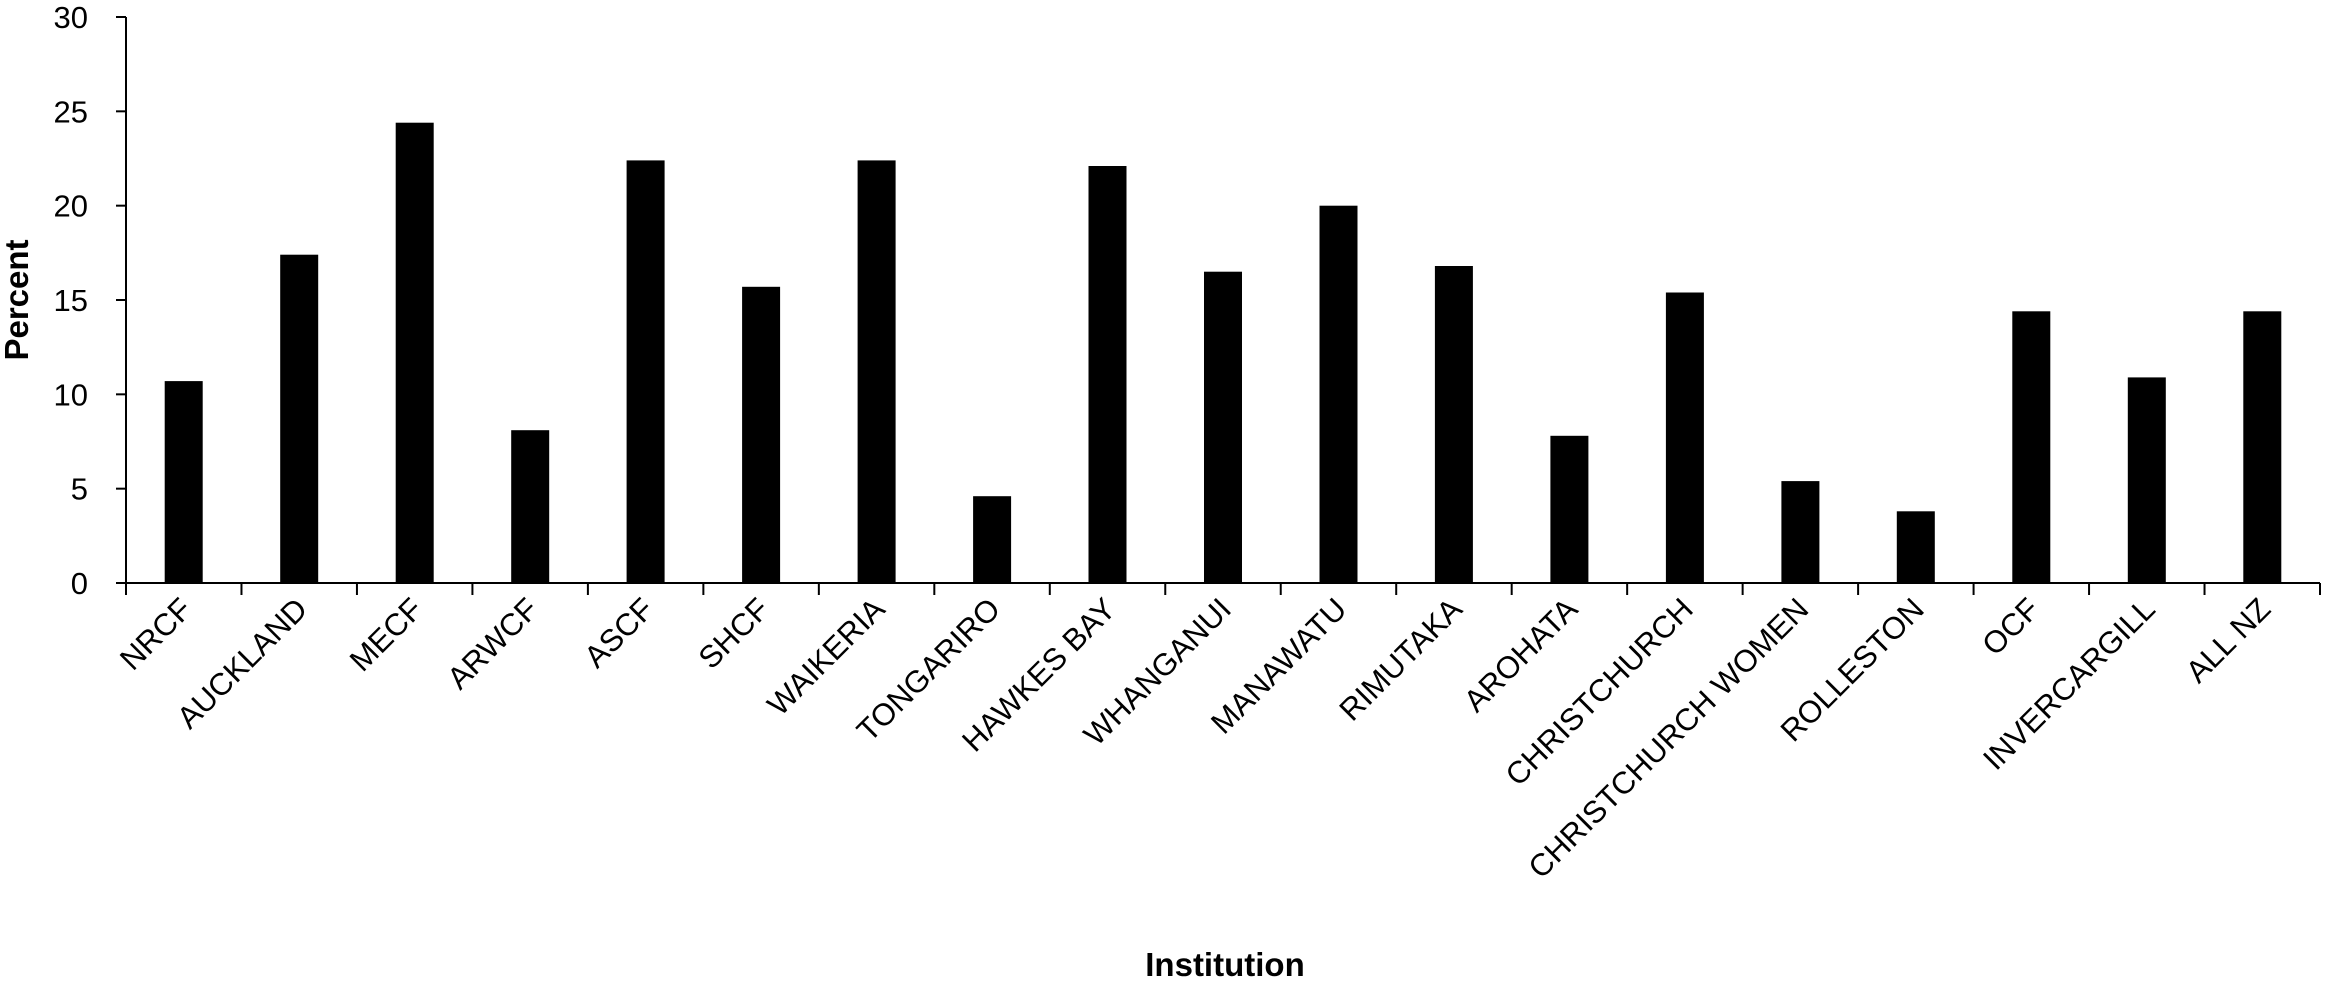 The image size is (2325, 981). I want to click on bar-all-nz, so click(2262, 447).